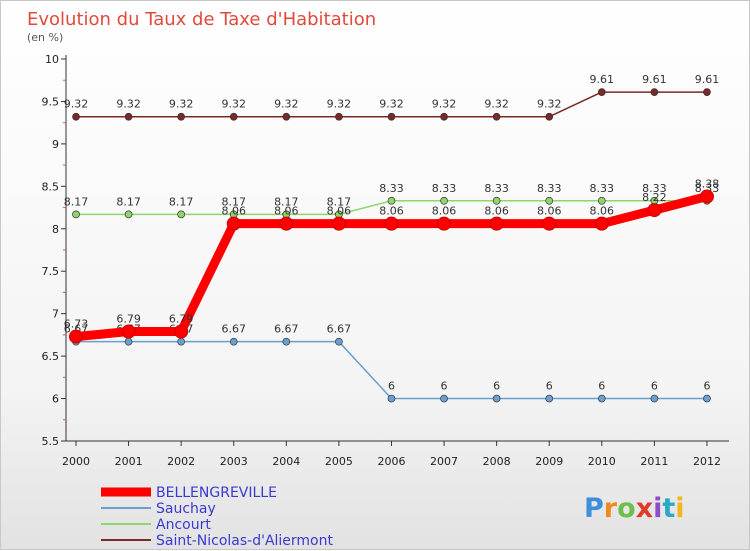  Describe the element at coordinates (668, 508) in the screenshot. I see `logo-letter: t` at that location.